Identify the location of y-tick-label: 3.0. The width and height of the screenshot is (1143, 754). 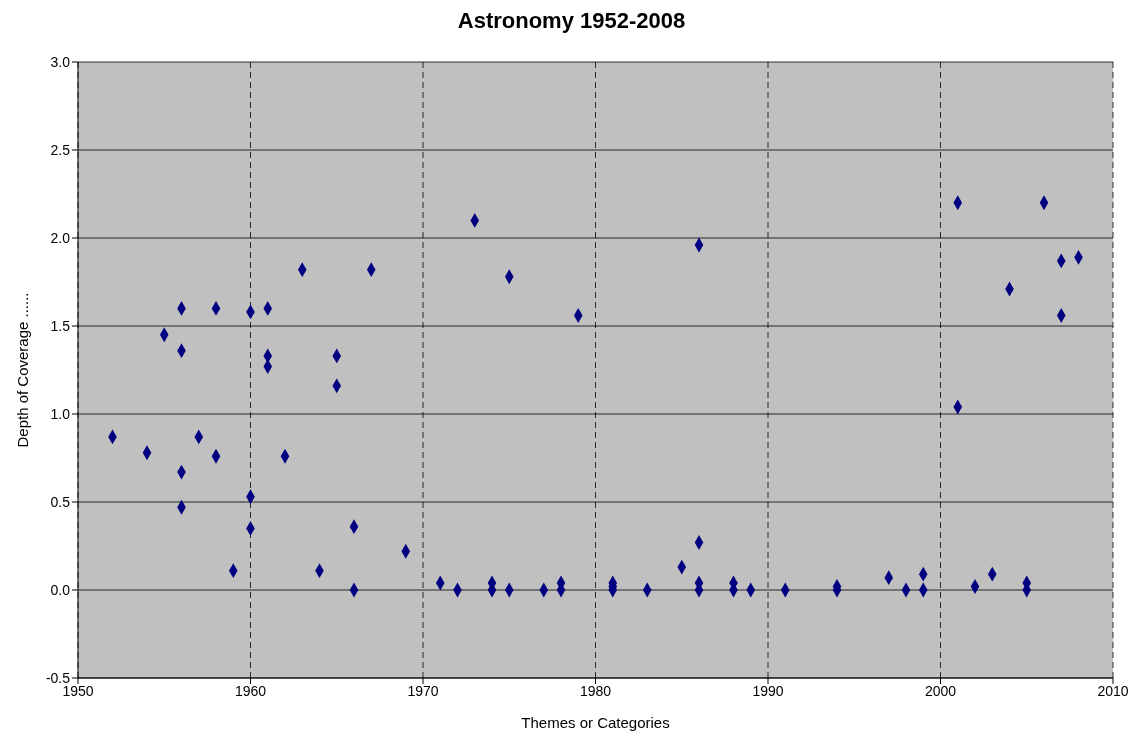
(60, 61).